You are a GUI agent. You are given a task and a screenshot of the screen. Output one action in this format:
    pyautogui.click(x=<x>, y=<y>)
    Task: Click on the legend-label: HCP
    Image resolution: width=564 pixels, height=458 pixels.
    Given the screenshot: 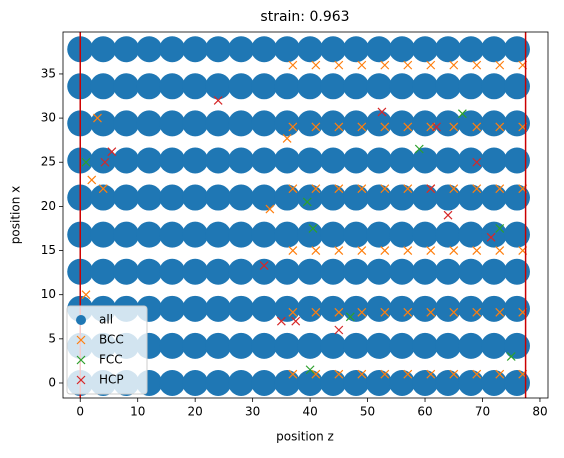 What is the action you would take?
    pyautogui.click(x=111, y=380)
    